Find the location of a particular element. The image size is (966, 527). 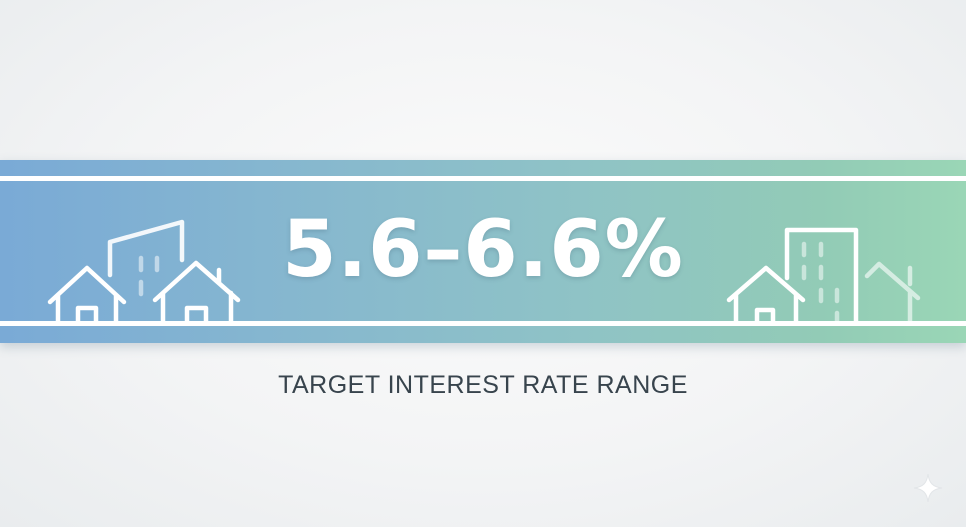

sparkle-icon is located at coordinates (928, 488).